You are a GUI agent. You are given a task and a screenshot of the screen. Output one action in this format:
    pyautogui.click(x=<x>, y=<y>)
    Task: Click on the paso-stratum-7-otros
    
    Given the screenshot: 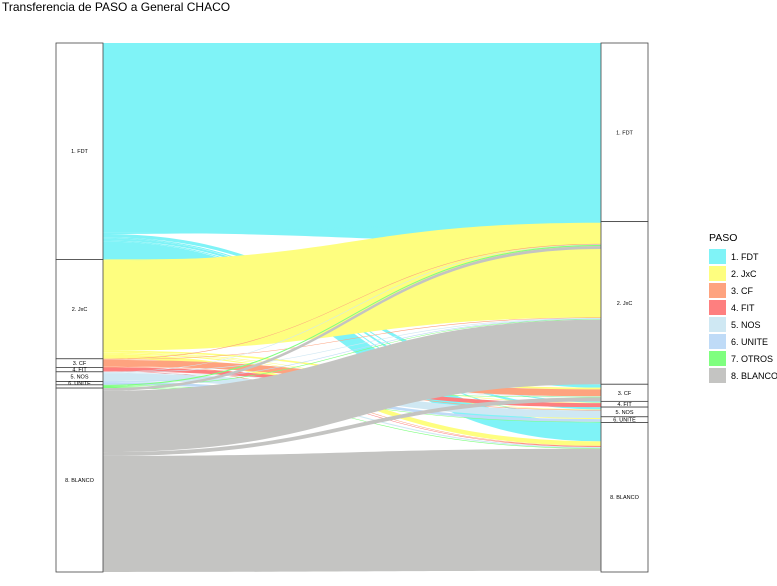 What is the action you would take?
    pyautogui.click(x=79, y=386)
    